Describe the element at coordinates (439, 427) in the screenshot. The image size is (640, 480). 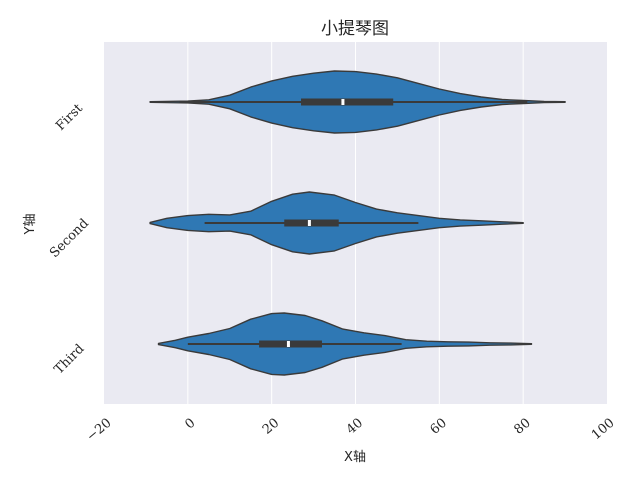
I see `x-tick-label: 60` at that location.